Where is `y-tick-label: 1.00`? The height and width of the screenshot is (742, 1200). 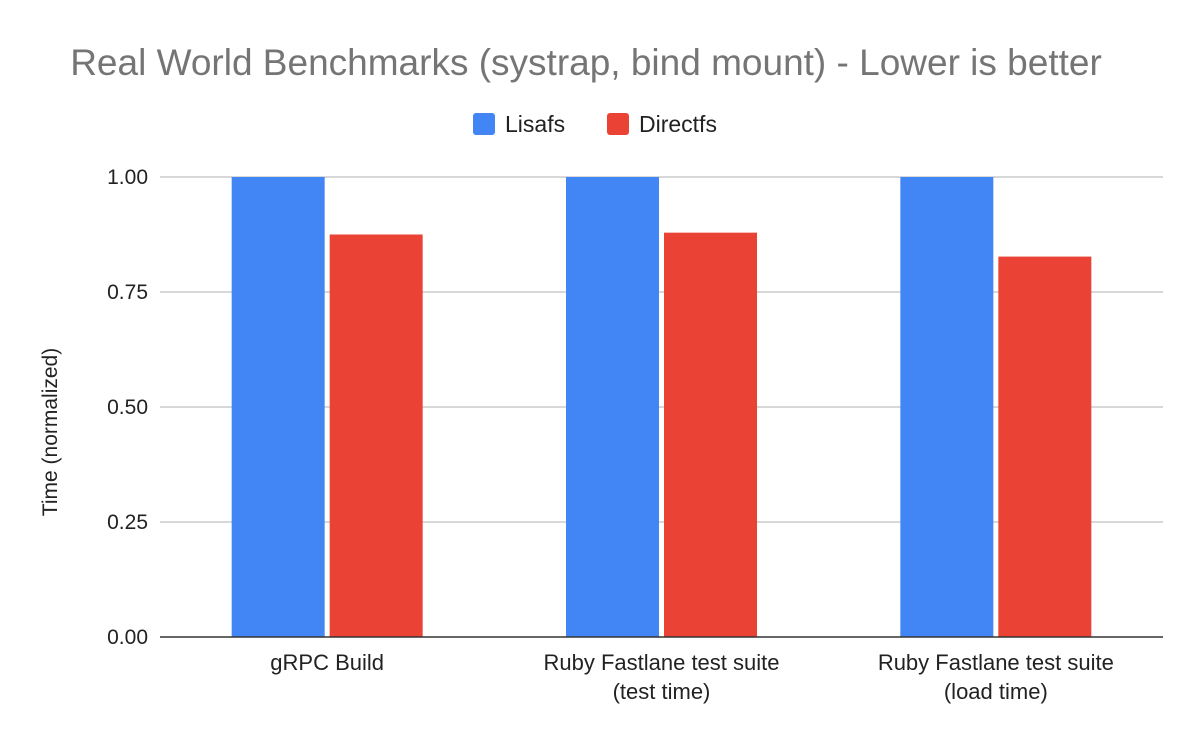
y-tick-label: 1.00 is located at coordinates (127, 177).